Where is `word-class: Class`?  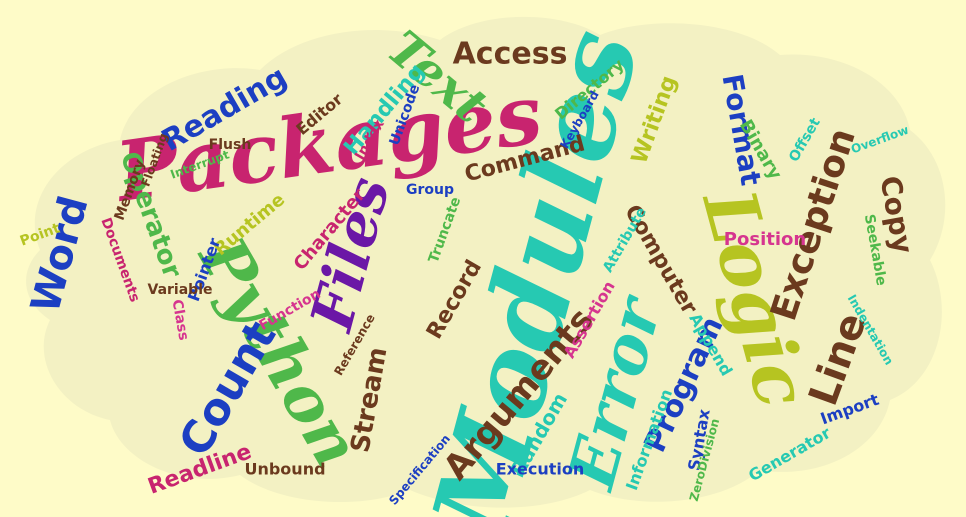
word-class: Class is located at coordinates (180, 319).